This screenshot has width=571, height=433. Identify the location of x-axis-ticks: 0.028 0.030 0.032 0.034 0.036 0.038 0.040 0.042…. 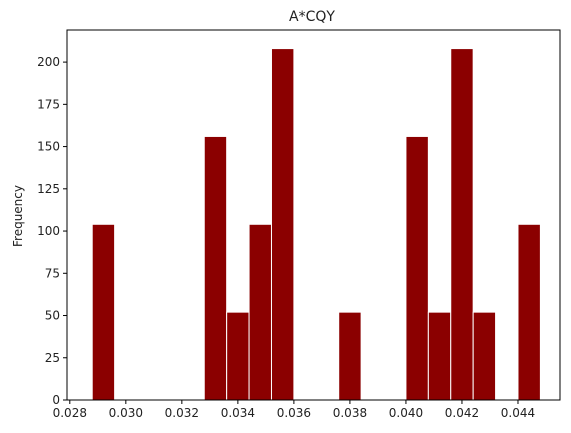
(294, 410).